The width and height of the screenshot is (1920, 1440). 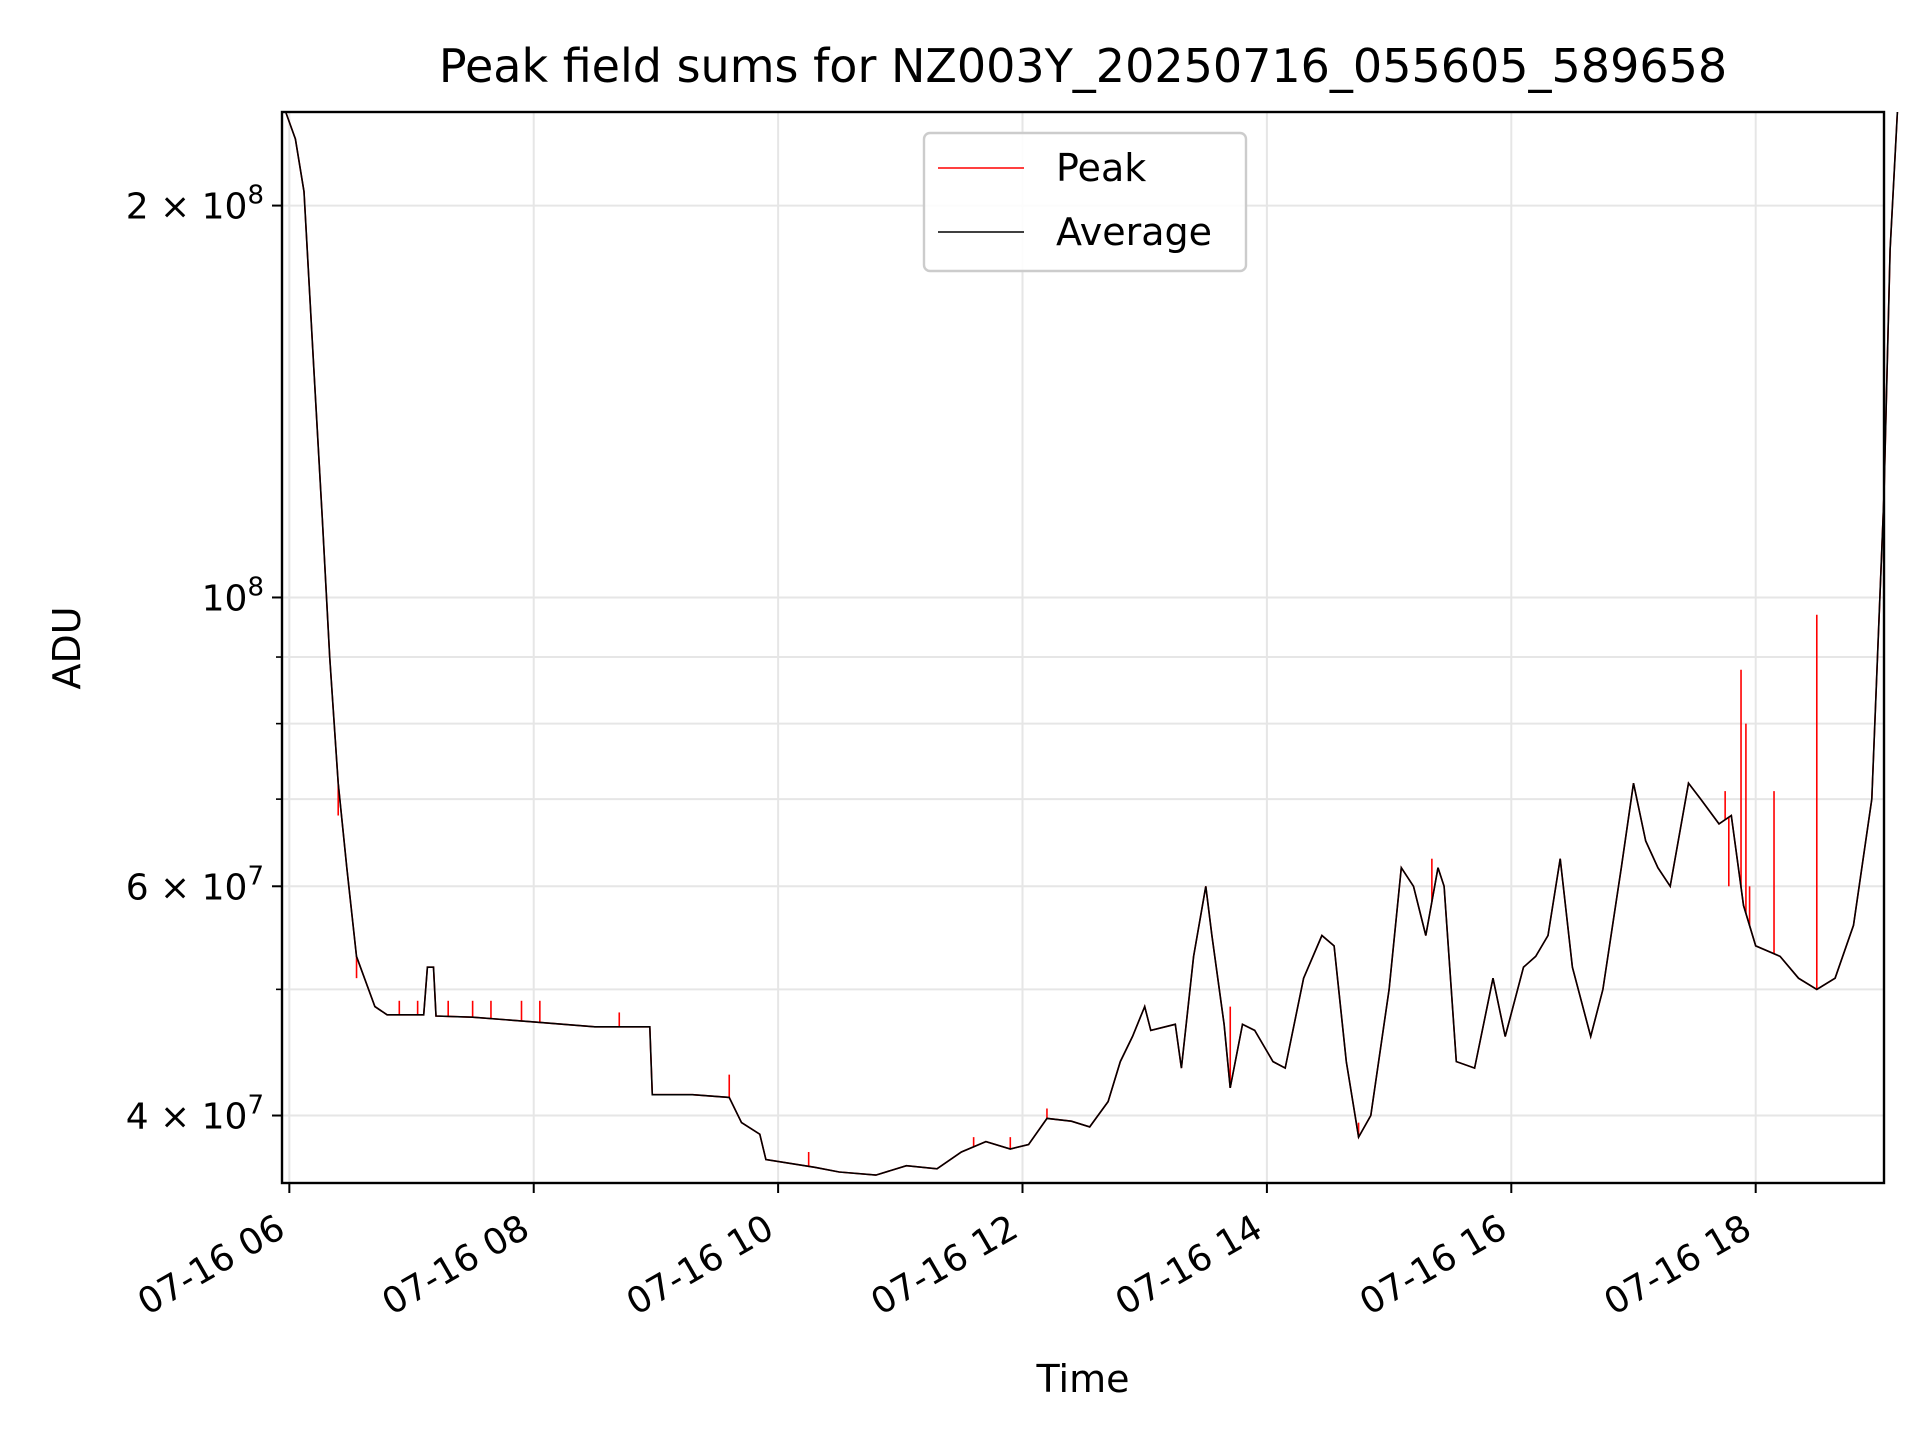 I want to click on legend-average-label: Average, so click(x=1134, y=232).